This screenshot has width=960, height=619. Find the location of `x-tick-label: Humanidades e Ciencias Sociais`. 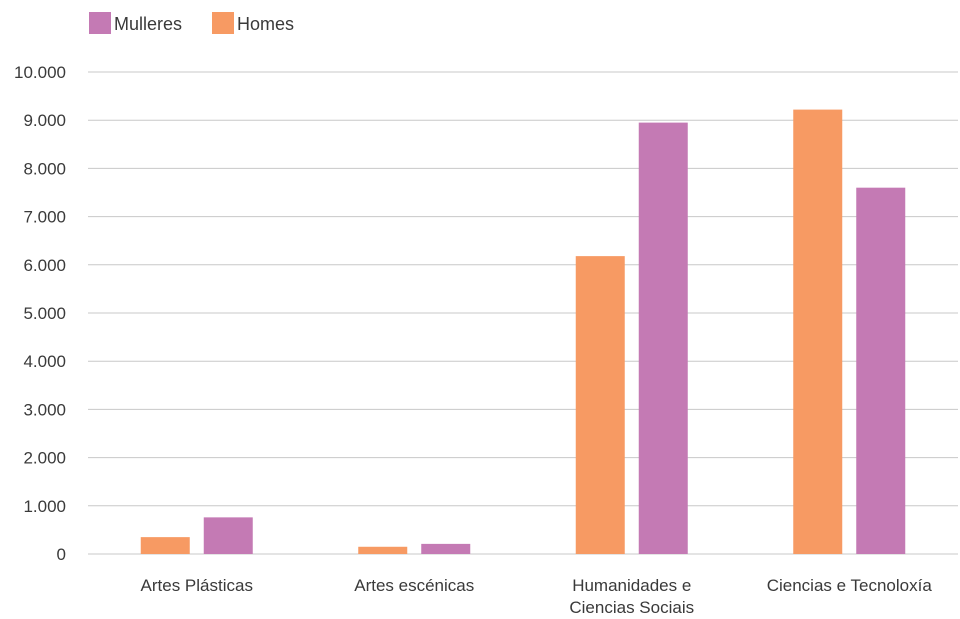

x-tick-label: Humanidades e Ciencias Sociais is located at coordinates (631, 596).